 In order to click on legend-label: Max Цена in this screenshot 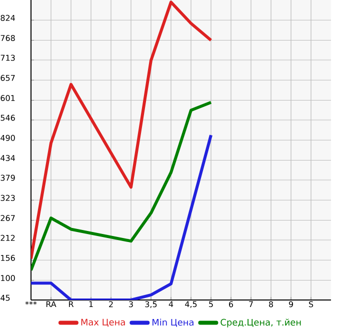, I will do `click(103, 322)`.